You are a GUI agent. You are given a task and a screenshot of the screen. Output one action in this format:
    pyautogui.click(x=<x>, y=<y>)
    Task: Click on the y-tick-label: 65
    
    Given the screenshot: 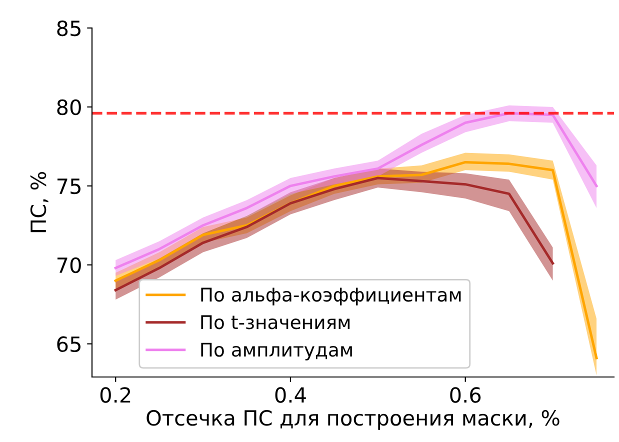 What is the action you would take?
    pyautogui.click(x=68, y=344)
    